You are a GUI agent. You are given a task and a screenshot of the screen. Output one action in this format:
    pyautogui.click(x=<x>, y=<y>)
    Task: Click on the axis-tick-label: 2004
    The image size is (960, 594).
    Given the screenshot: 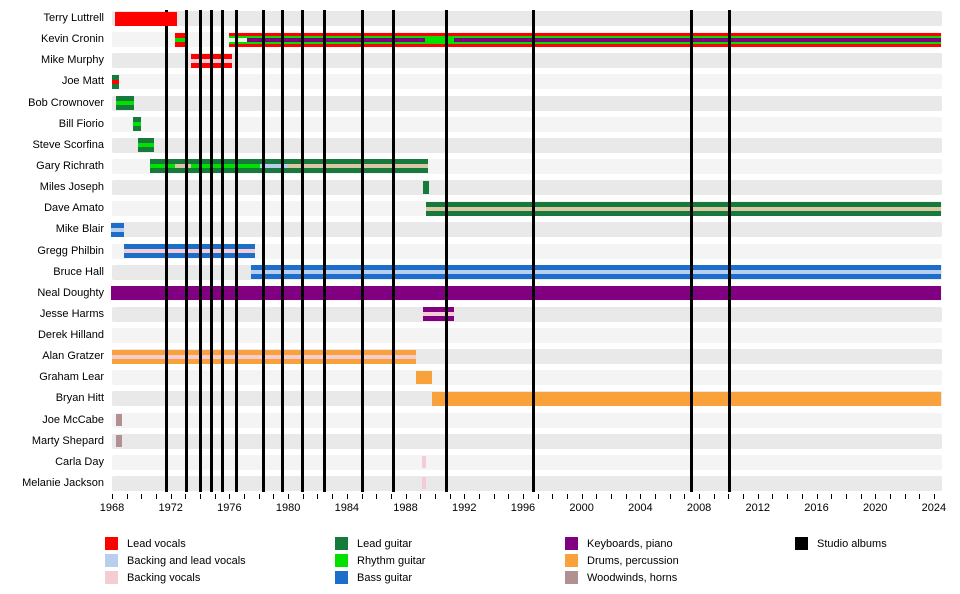 What is the action you would take?
    pyautogui.click(x=640, y=508)
    